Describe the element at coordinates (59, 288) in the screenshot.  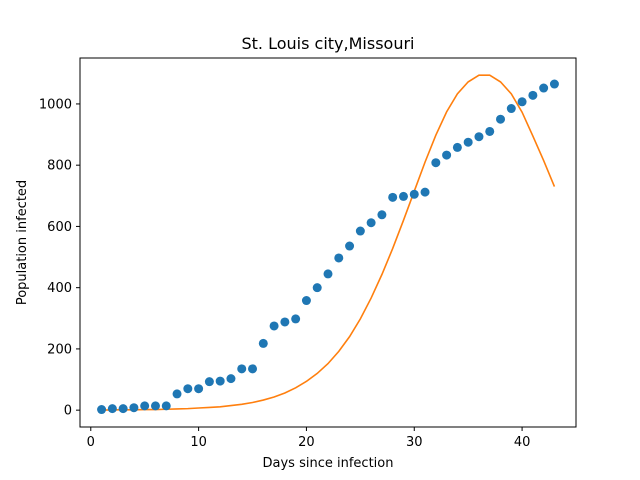
I see `y-tick-label: 400` at that location.